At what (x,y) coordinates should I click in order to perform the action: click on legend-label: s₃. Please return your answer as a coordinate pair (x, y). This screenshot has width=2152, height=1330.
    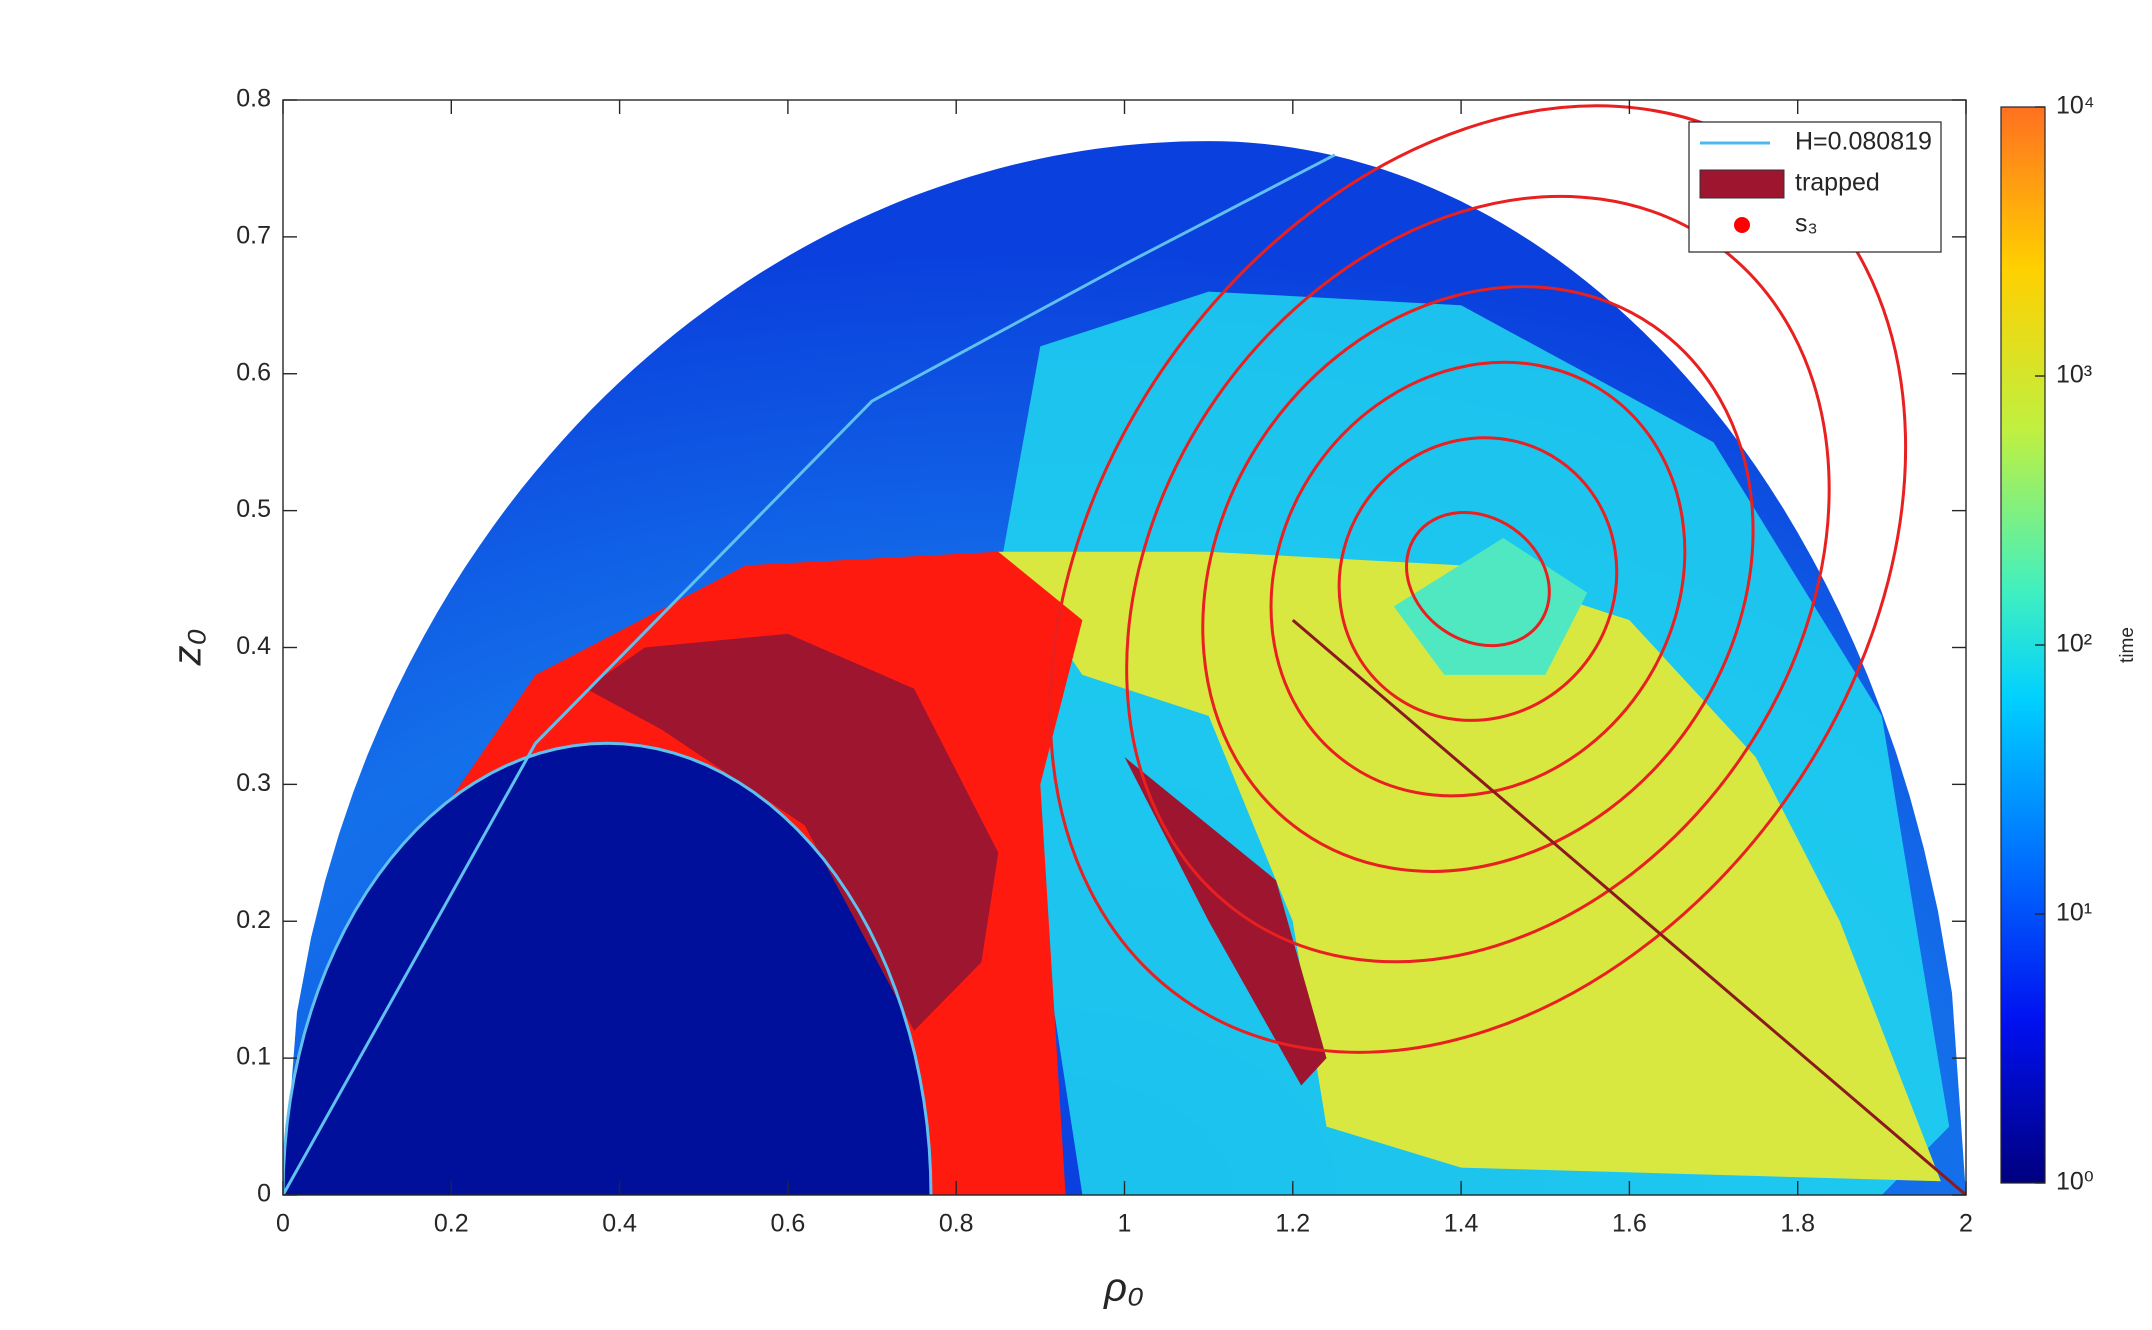
    Looking at the image, I should click on (1806, 224).